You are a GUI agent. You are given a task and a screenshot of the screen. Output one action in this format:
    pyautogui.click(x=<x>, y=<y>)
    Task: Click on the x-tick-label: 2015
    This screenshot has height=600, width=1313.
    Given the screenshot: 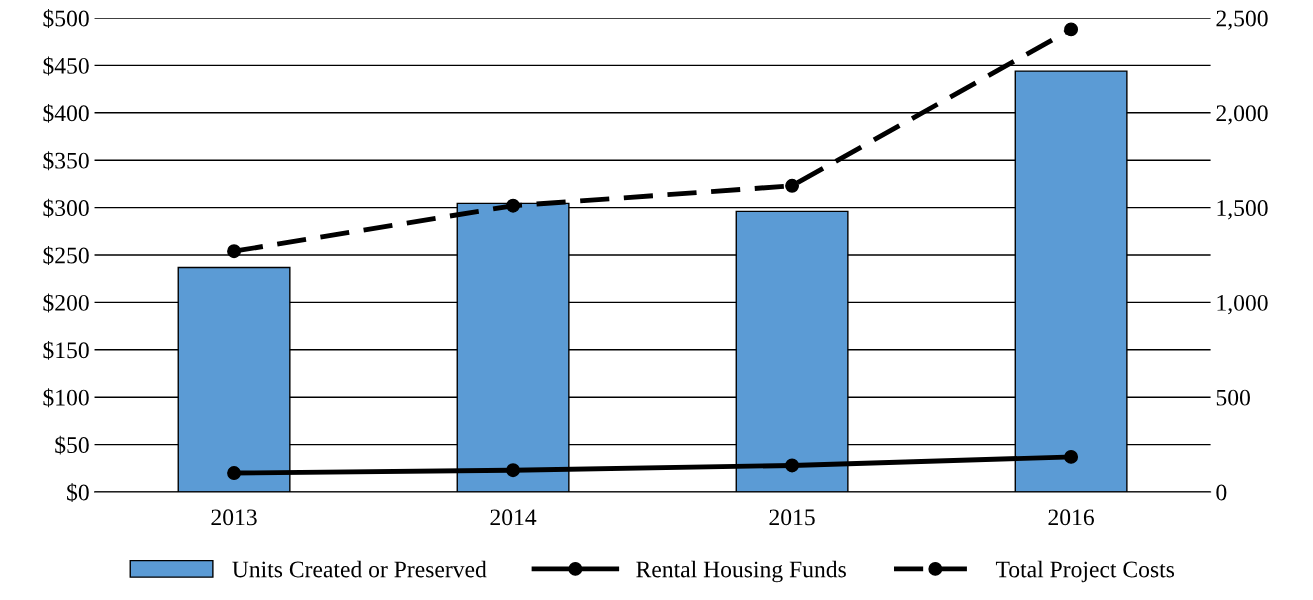 What is the action you would take?
    pyautogui.click(x=792, y=517)
    